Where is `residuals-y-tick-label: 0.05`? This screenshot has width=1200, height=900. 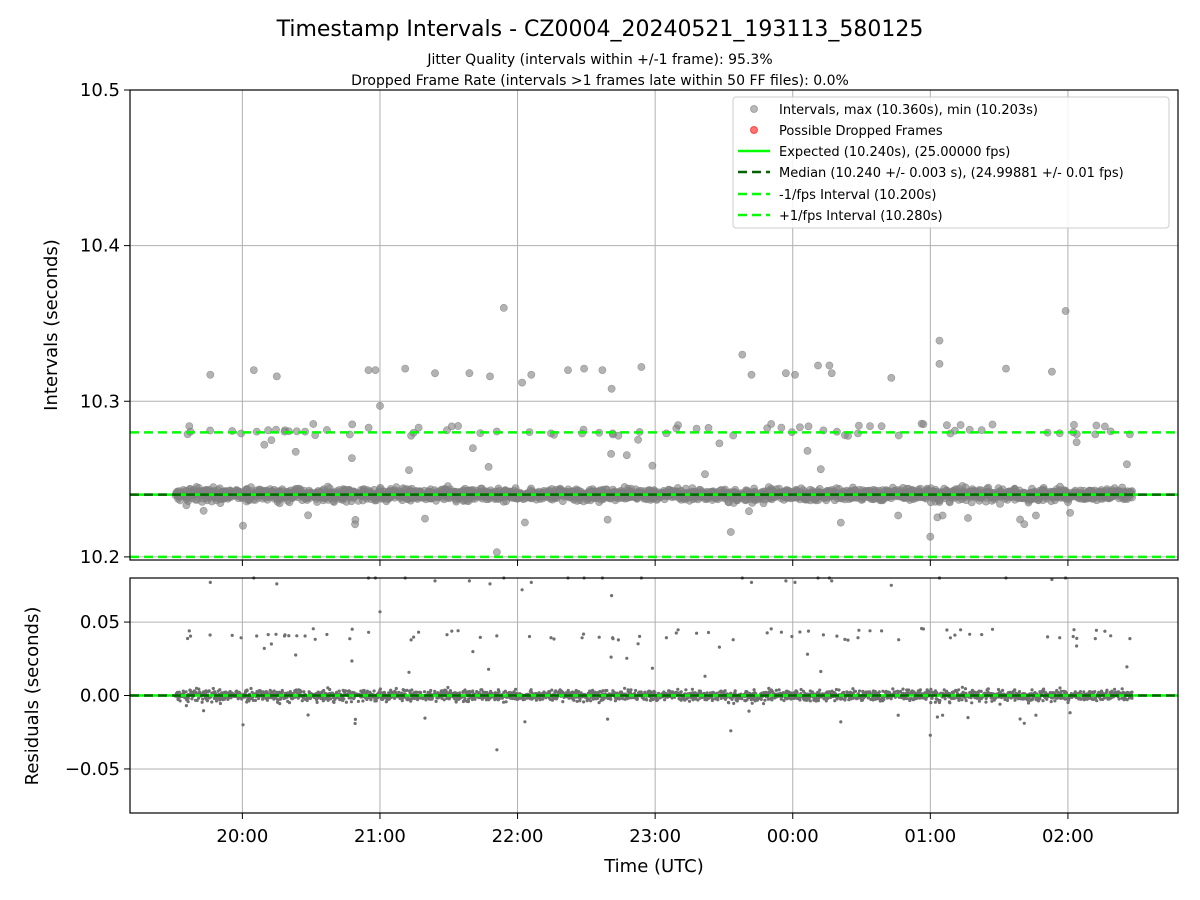 residuals-y-tick-label: 0.05 is located at coordinates (100, 622).